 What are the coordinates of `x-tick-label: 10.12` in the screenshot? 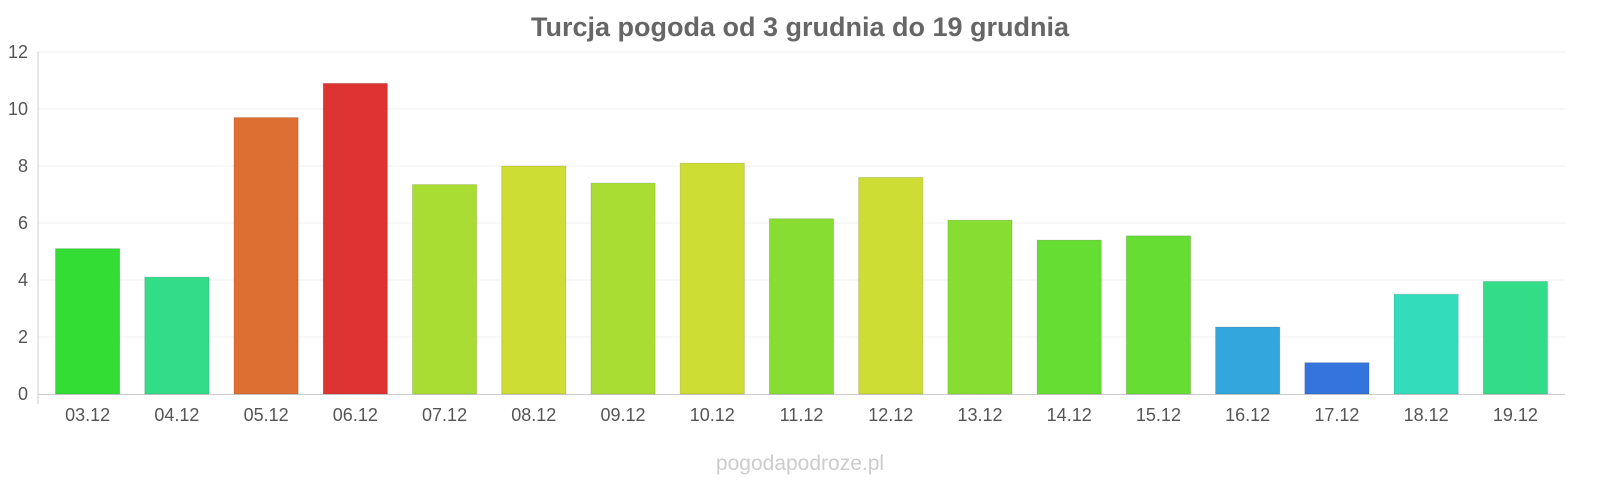 It's located at (712, 415).